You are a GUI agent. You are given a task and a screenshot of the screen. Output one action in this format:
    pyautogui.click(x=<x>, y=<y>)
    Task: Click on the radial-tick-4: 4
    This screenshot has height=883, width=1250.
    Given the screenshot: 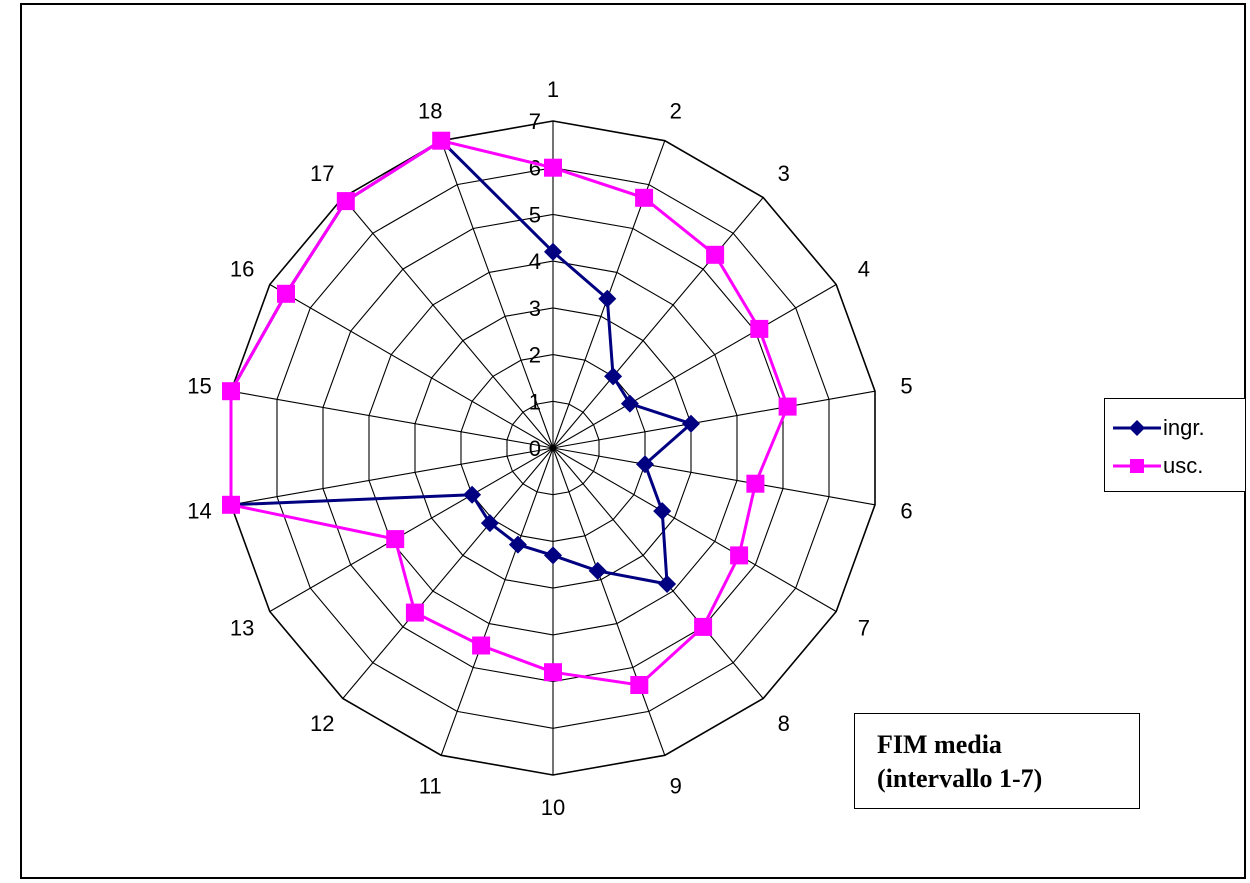 What is the action you would take?
    pyautogui.click(x=535, y=261)
    